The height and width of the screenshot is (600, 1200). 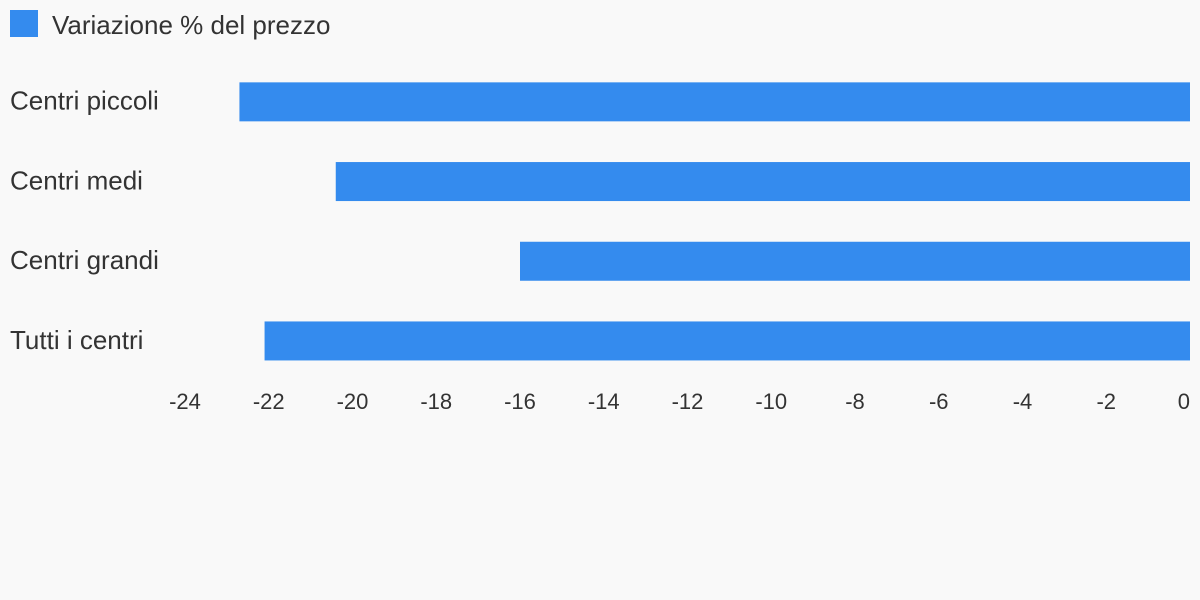 What do you see at coordinates (939, 401) in the screenshot?
I see `x-tick-label: -6` at bounding box center [939, 401].